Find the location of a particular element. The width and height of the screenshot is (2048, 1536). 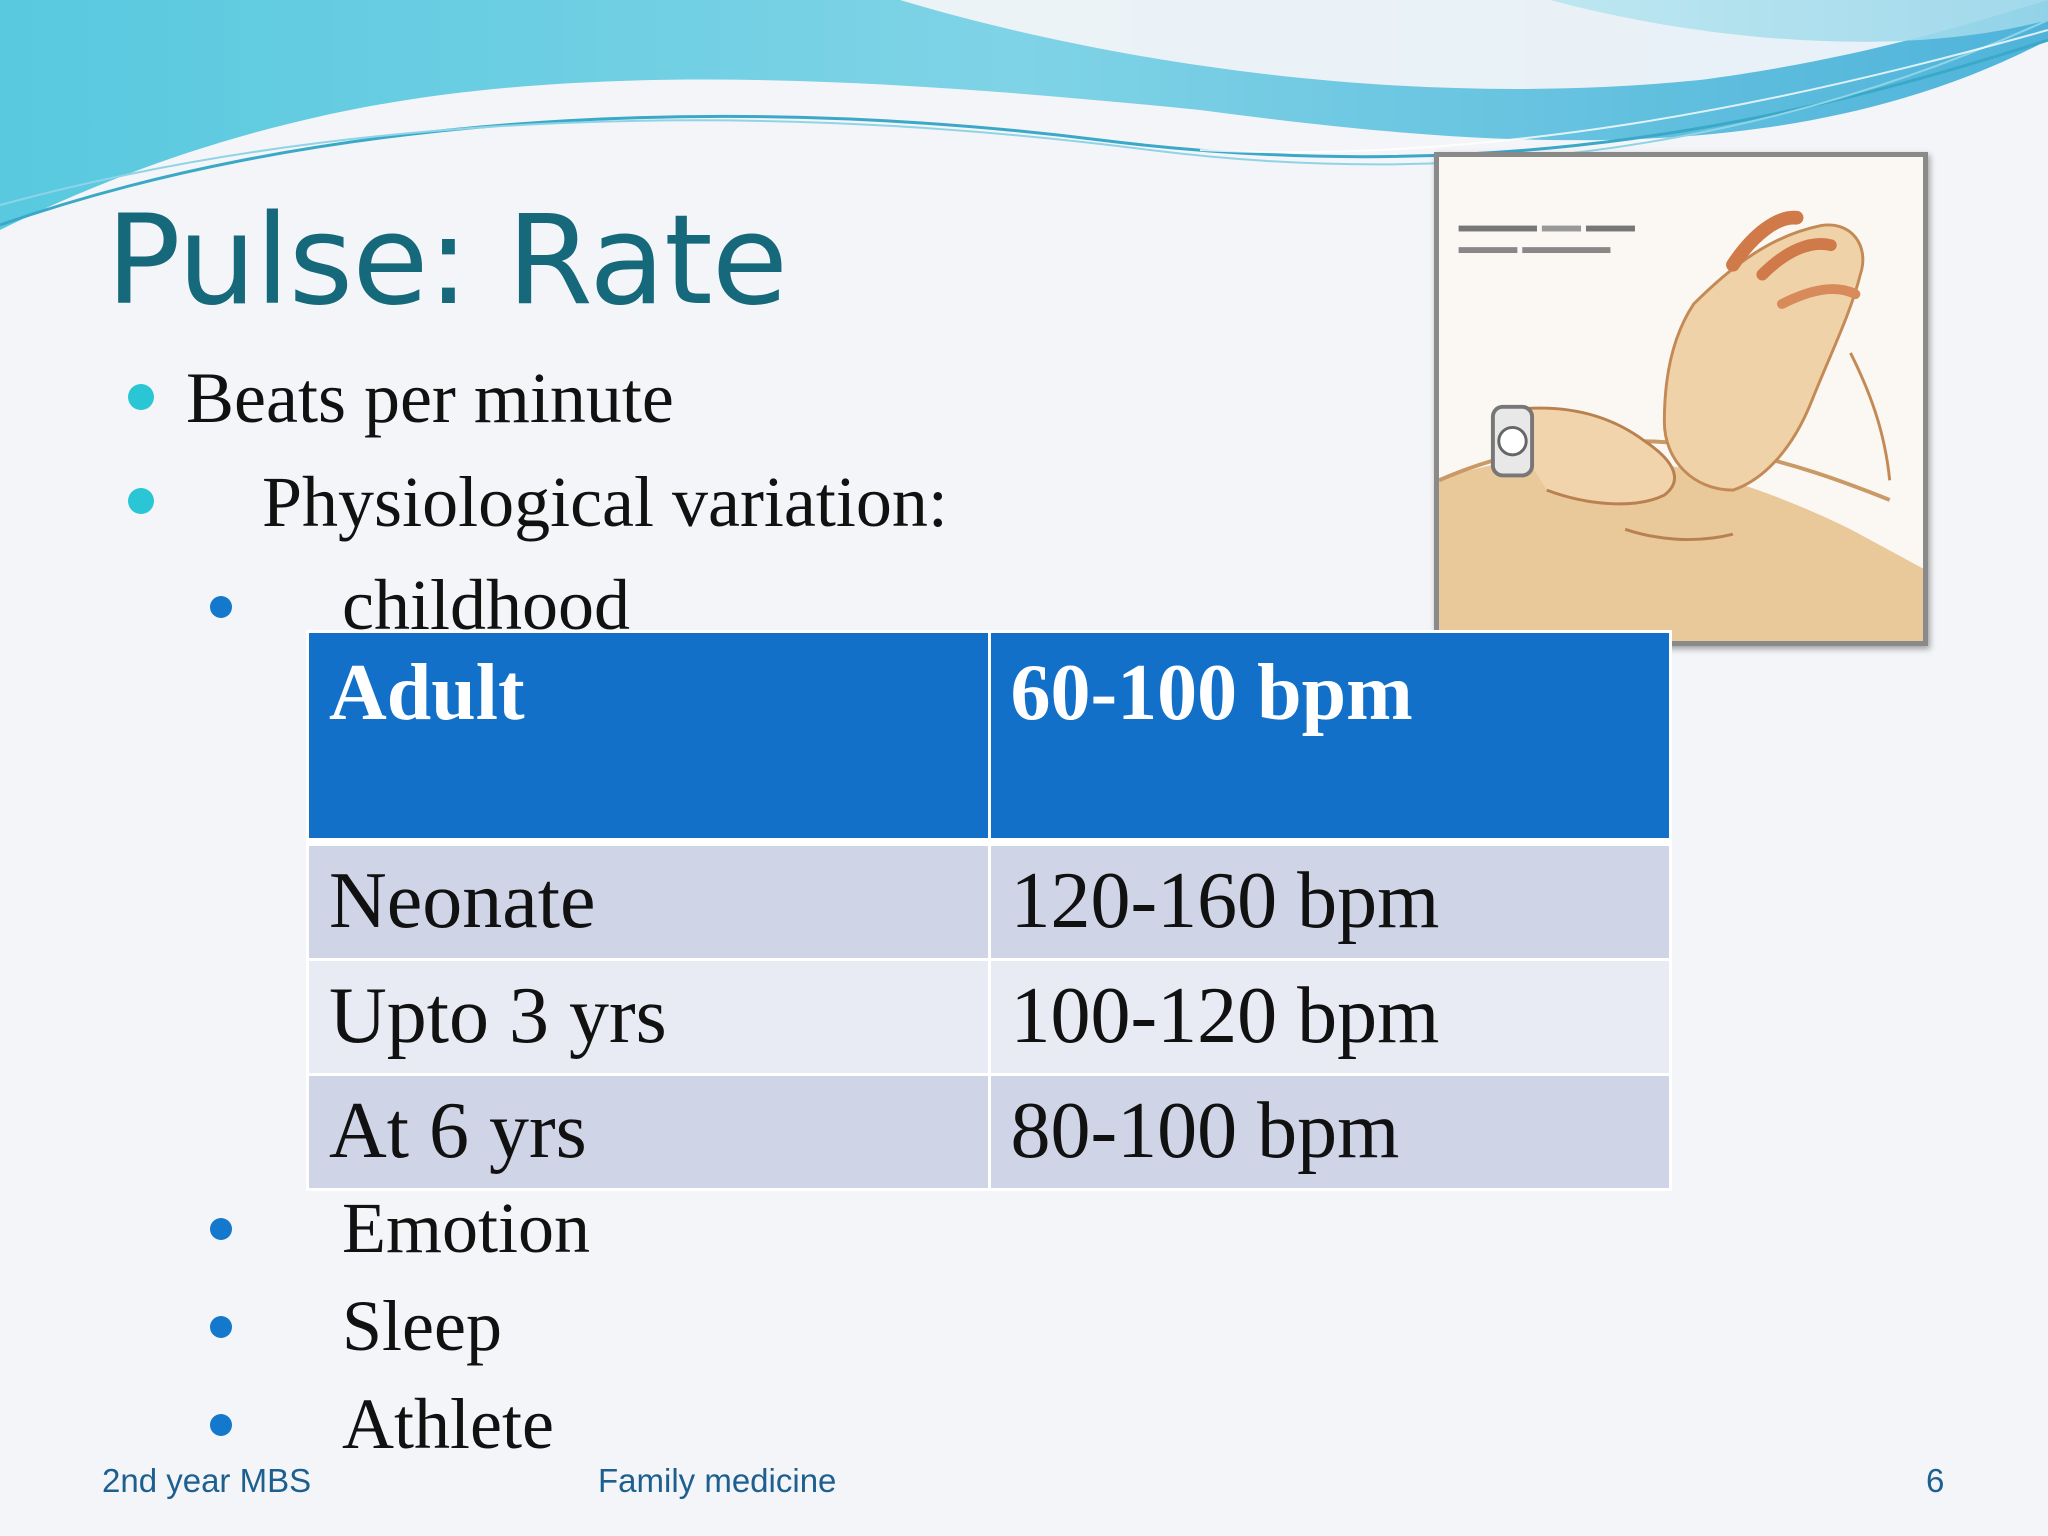

slide-title: Pulse: Rate is located at coordinates (447, 261).